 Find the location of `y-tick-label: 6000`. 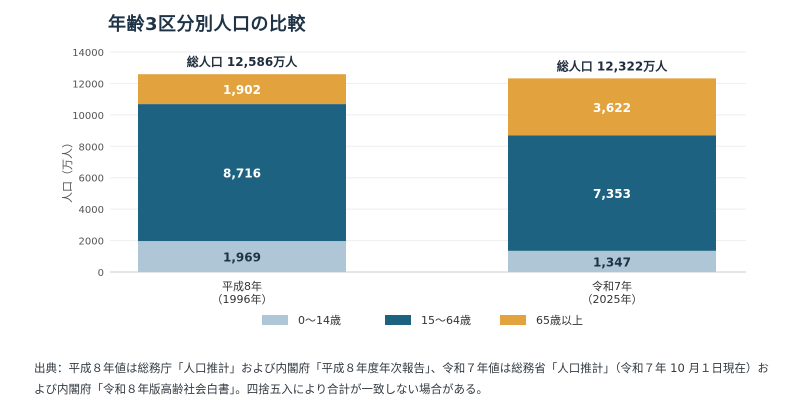

y-tick-label: 6000 is located at coordinates (91, 179).